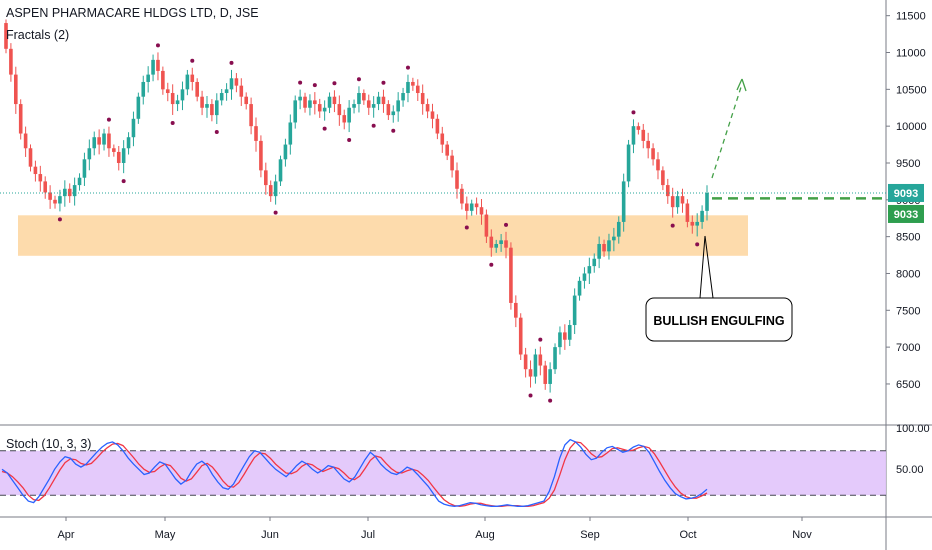  I want to click on support-zone, so click(383, 235).